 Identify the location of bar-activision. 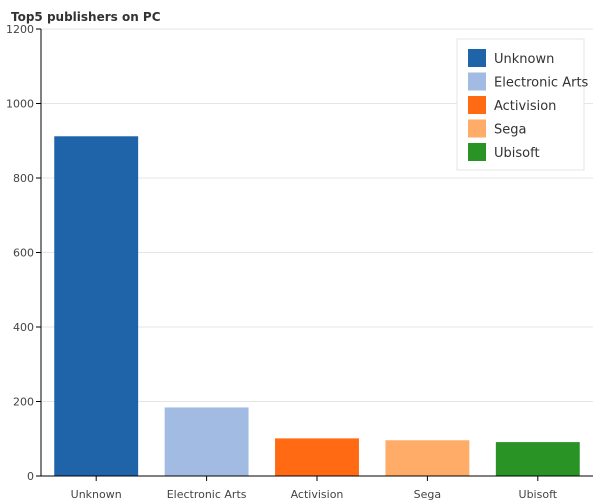
(317, 457).